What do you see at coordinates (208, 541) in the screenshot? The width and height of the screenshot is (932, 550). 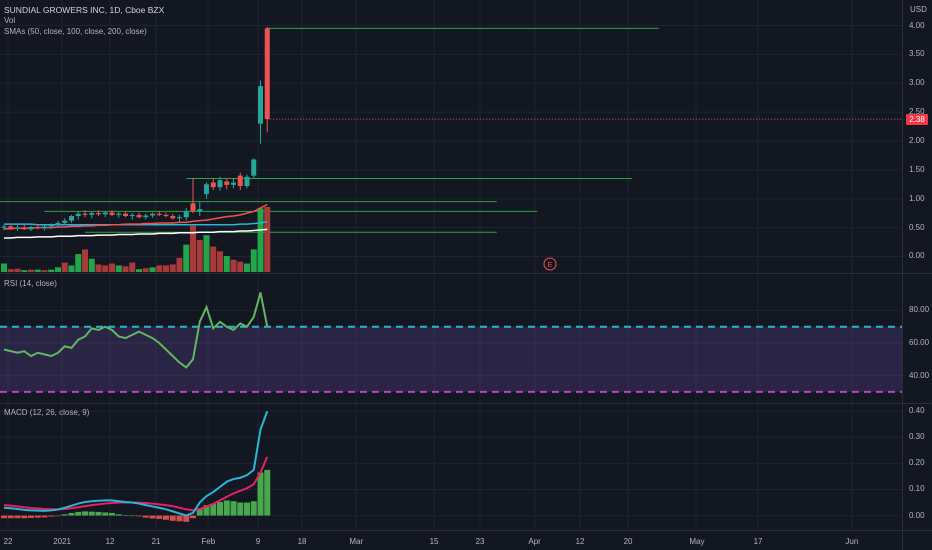 I see `time-tick: Feb` at bounding box center [208, 541].